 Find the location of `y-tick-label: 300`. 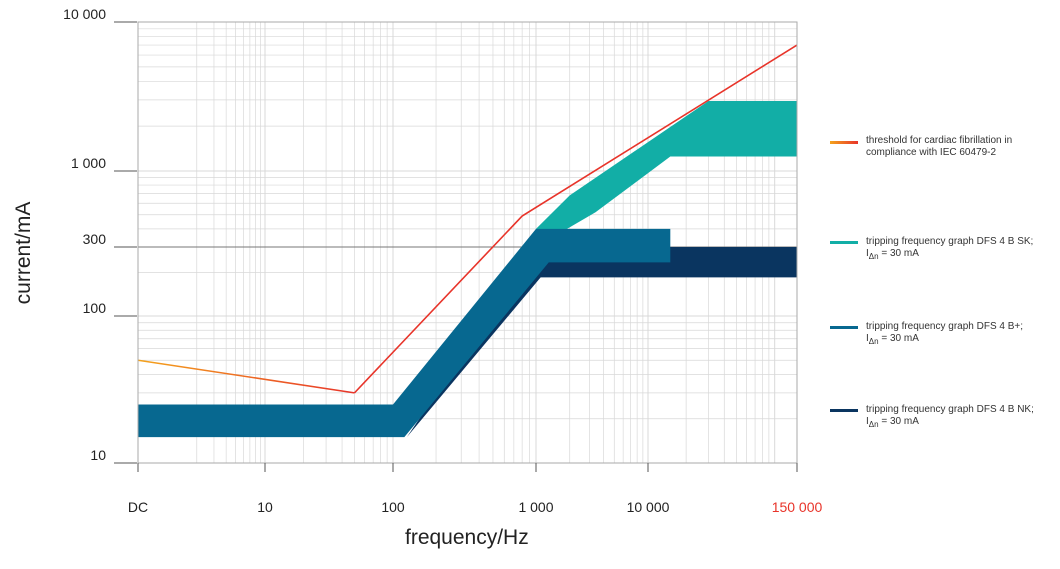

y-tick-label: 300 is located at coordinates (95, 239).